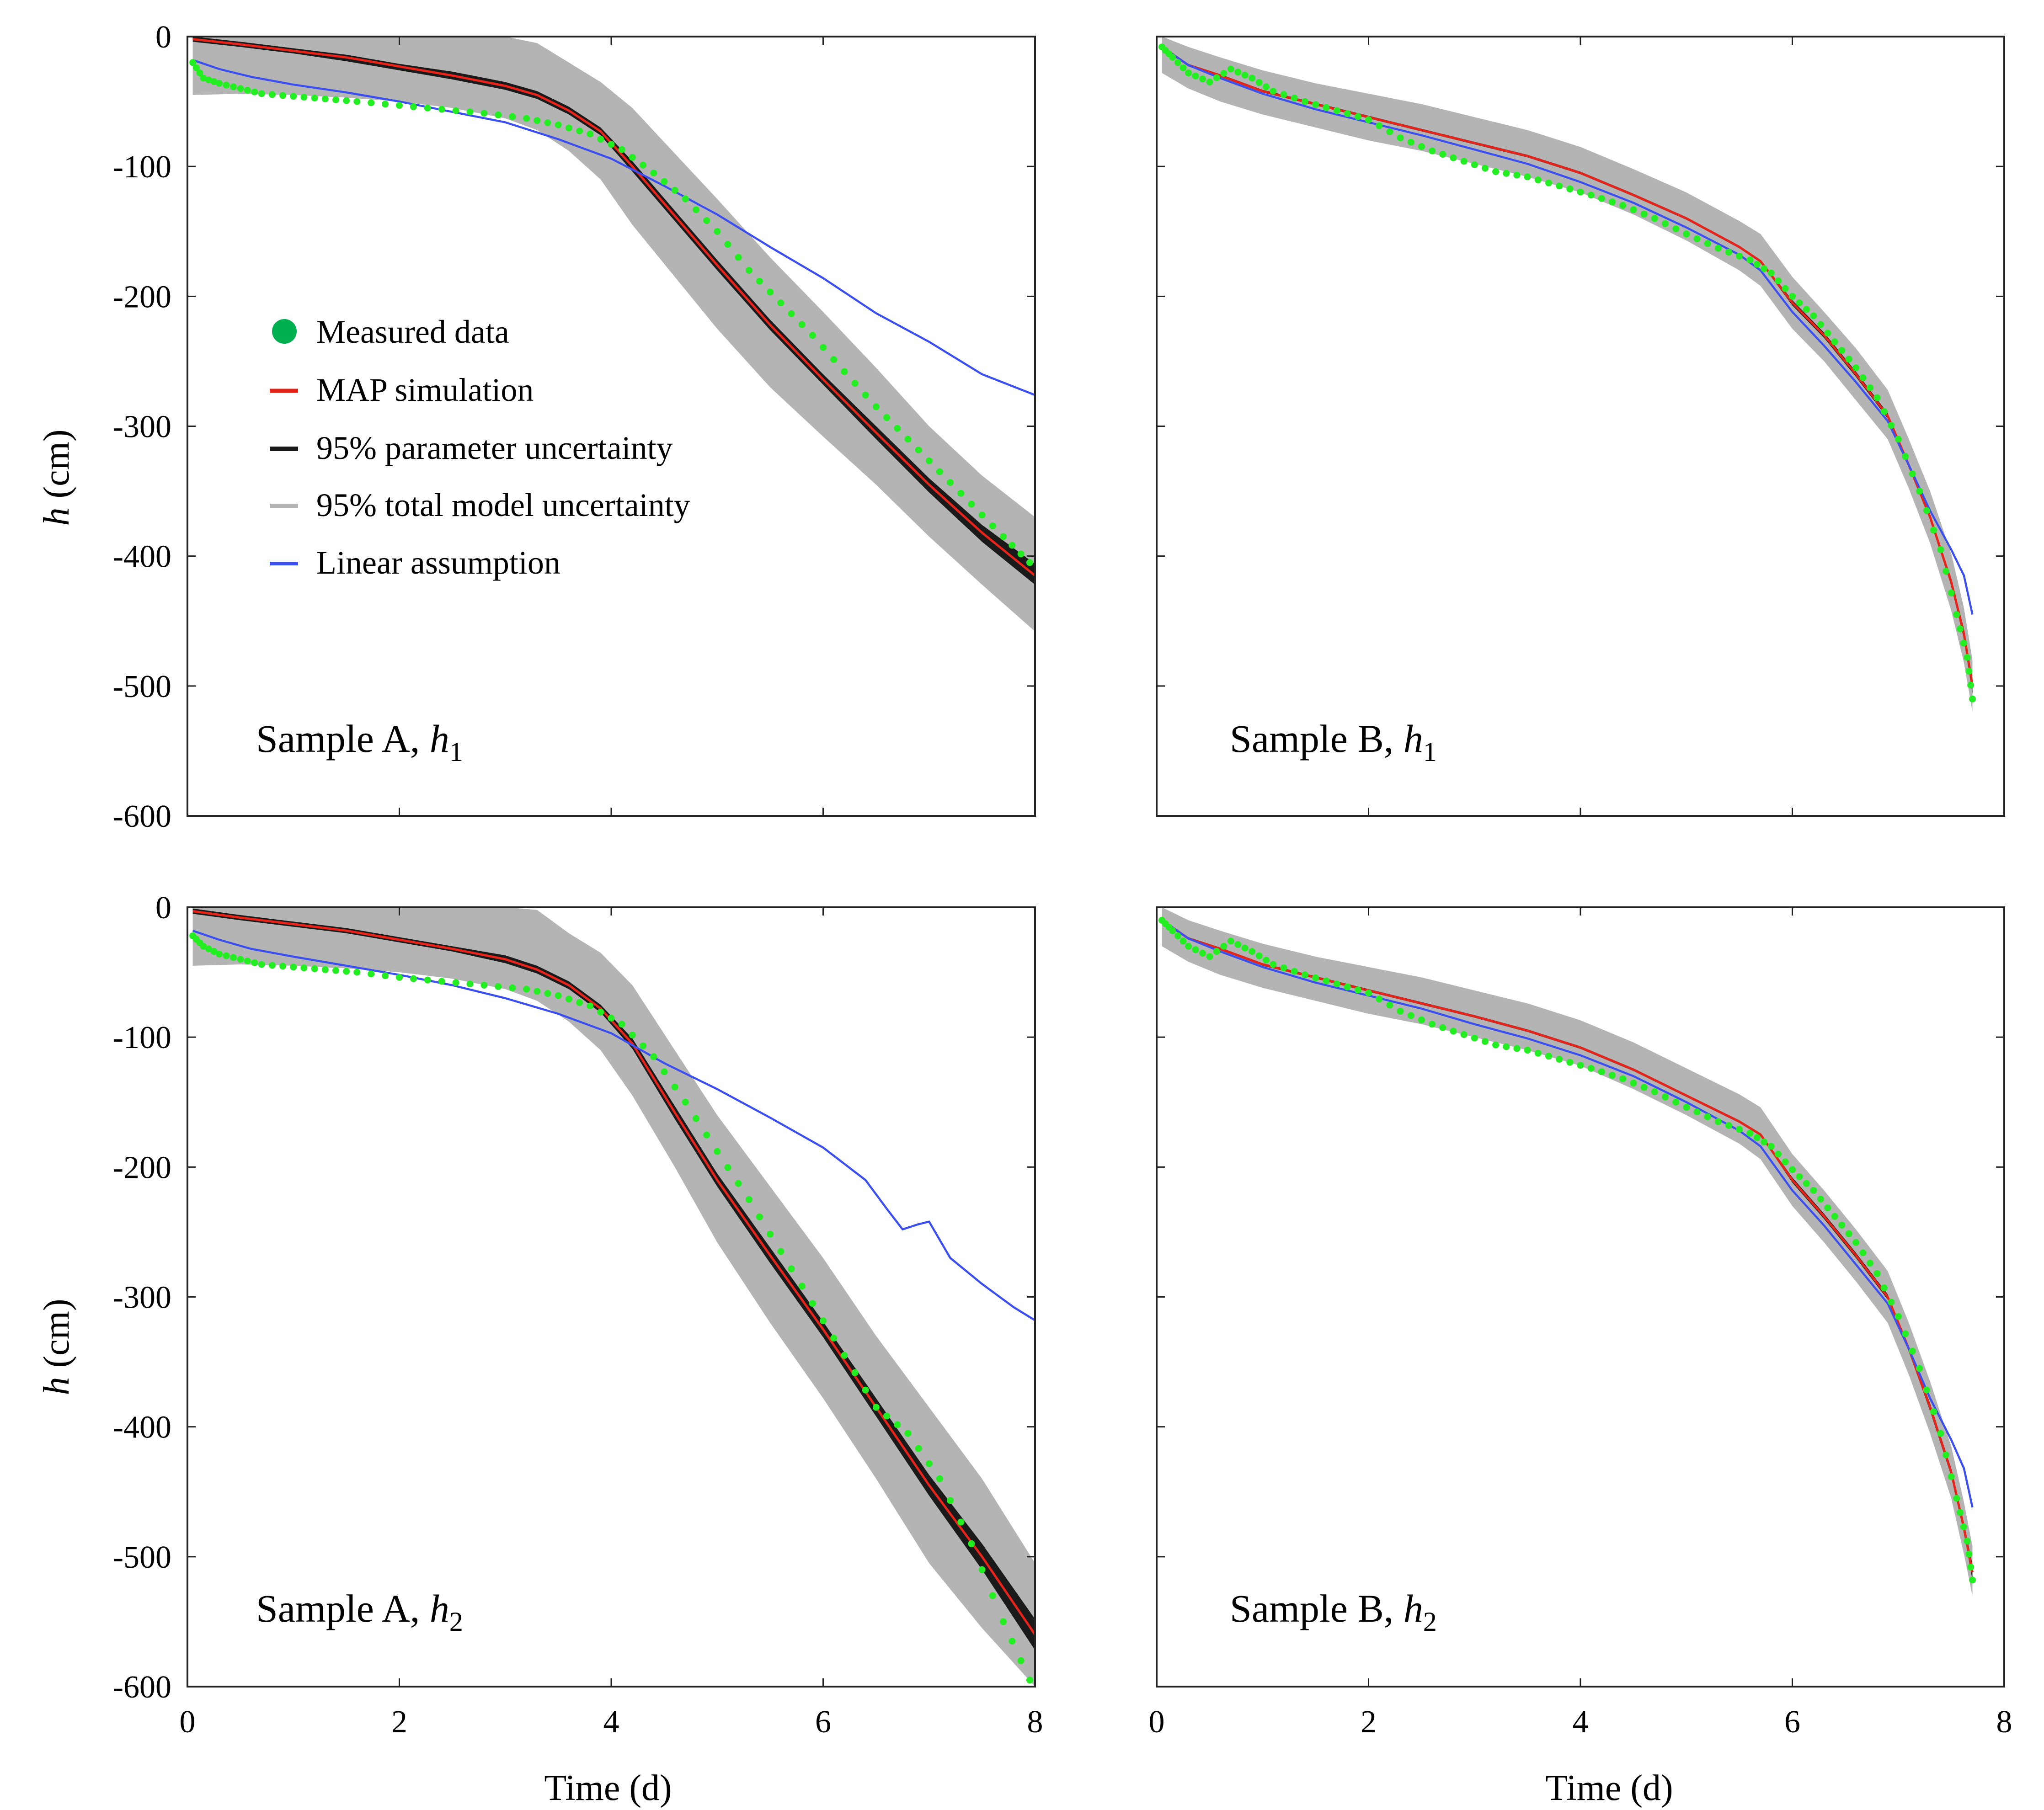  What do you see at coordinates (142, 428) in the screenshot?
I see `panel-1-ytick-label-3: -300` at bounding box center [142, 428].